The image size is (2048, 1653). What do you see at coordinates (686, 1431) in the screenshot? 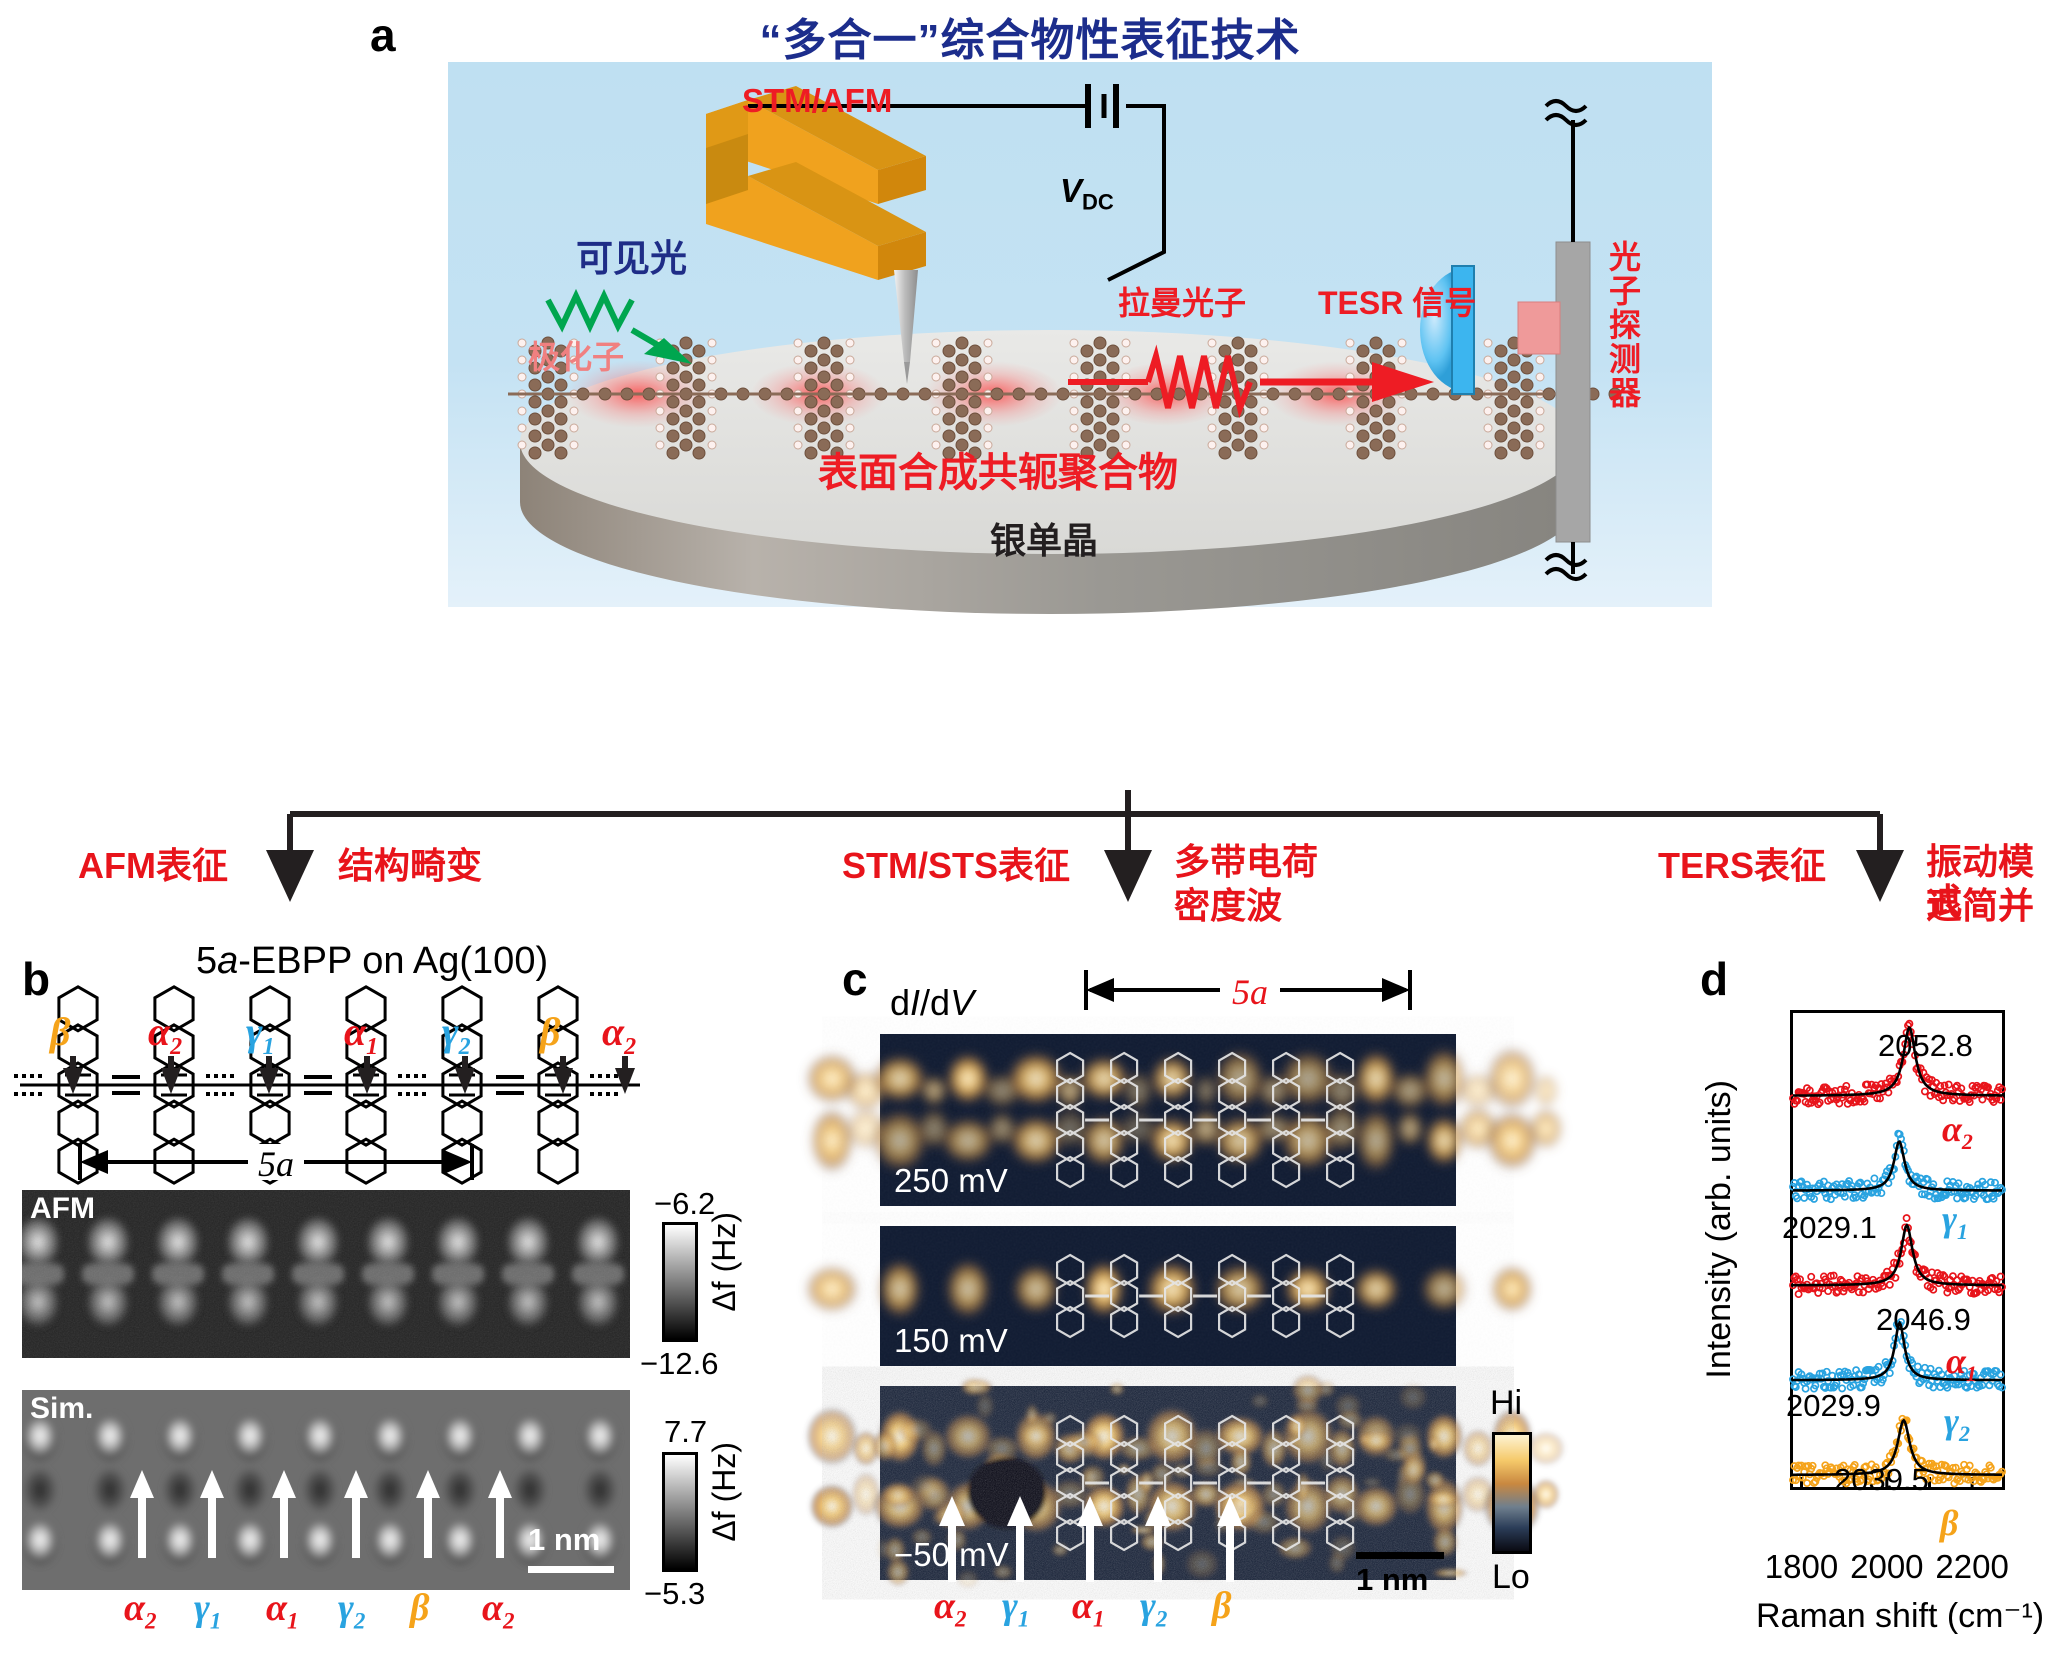
I see `sim-colorbar-max: 7.7` at bounding box center [686, 1431].